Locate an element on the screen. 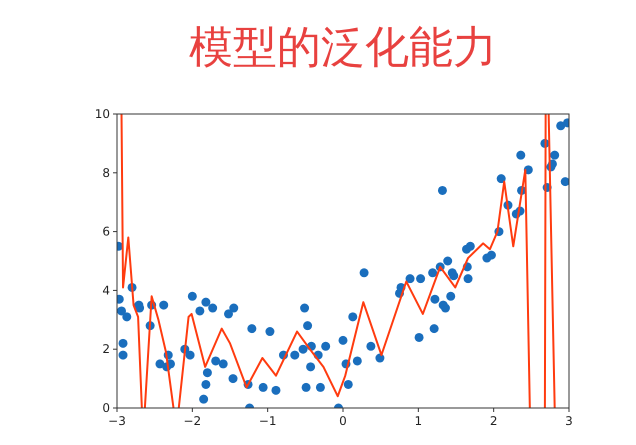 Image resolution: width=636 pixels, height=445 pixels. x-tick-label: 3 is located at coordinates (569, 421).